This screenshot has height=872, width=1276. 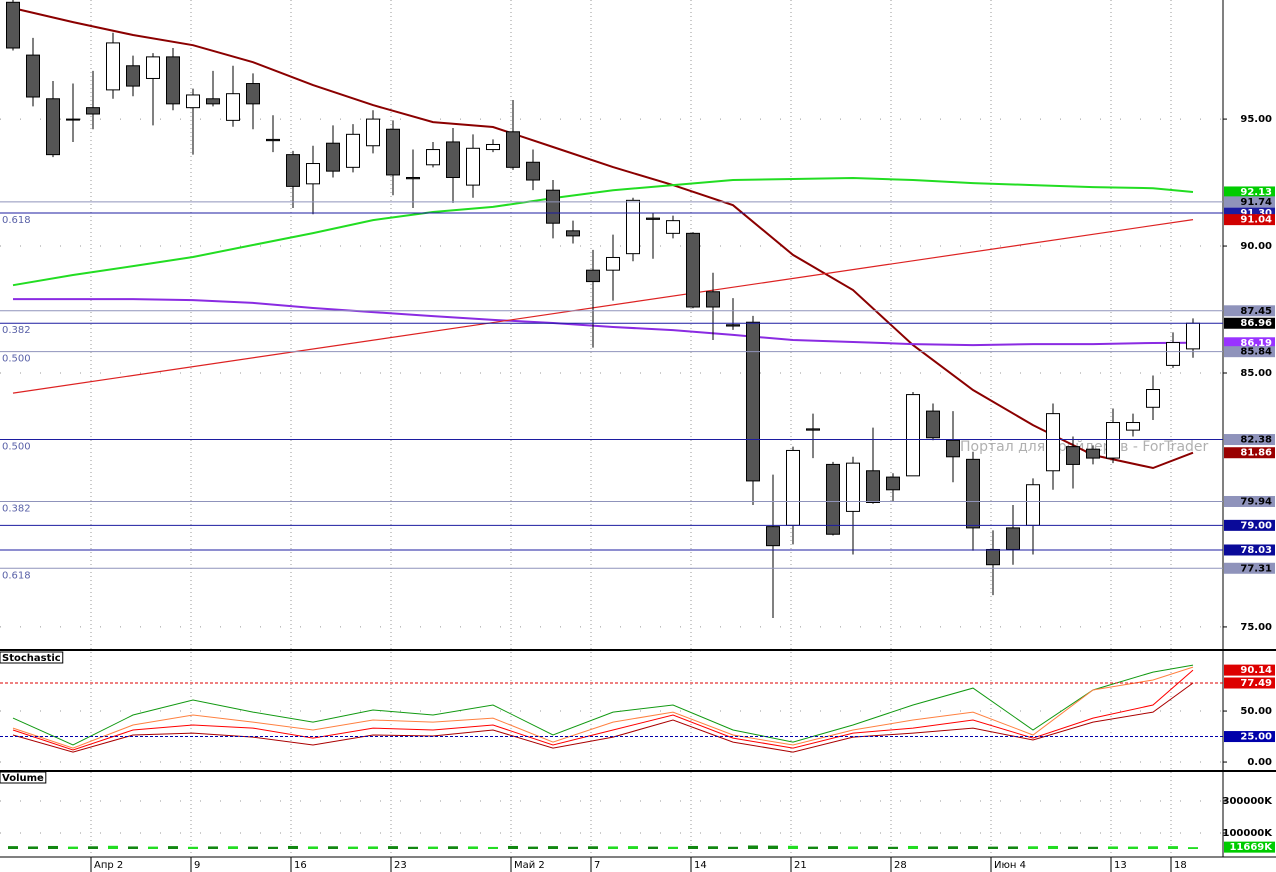 What do you see at coordinates (1256, 352) in the screenshot?
I see `level-label: 85.84` at bounding box center [1256, 352].